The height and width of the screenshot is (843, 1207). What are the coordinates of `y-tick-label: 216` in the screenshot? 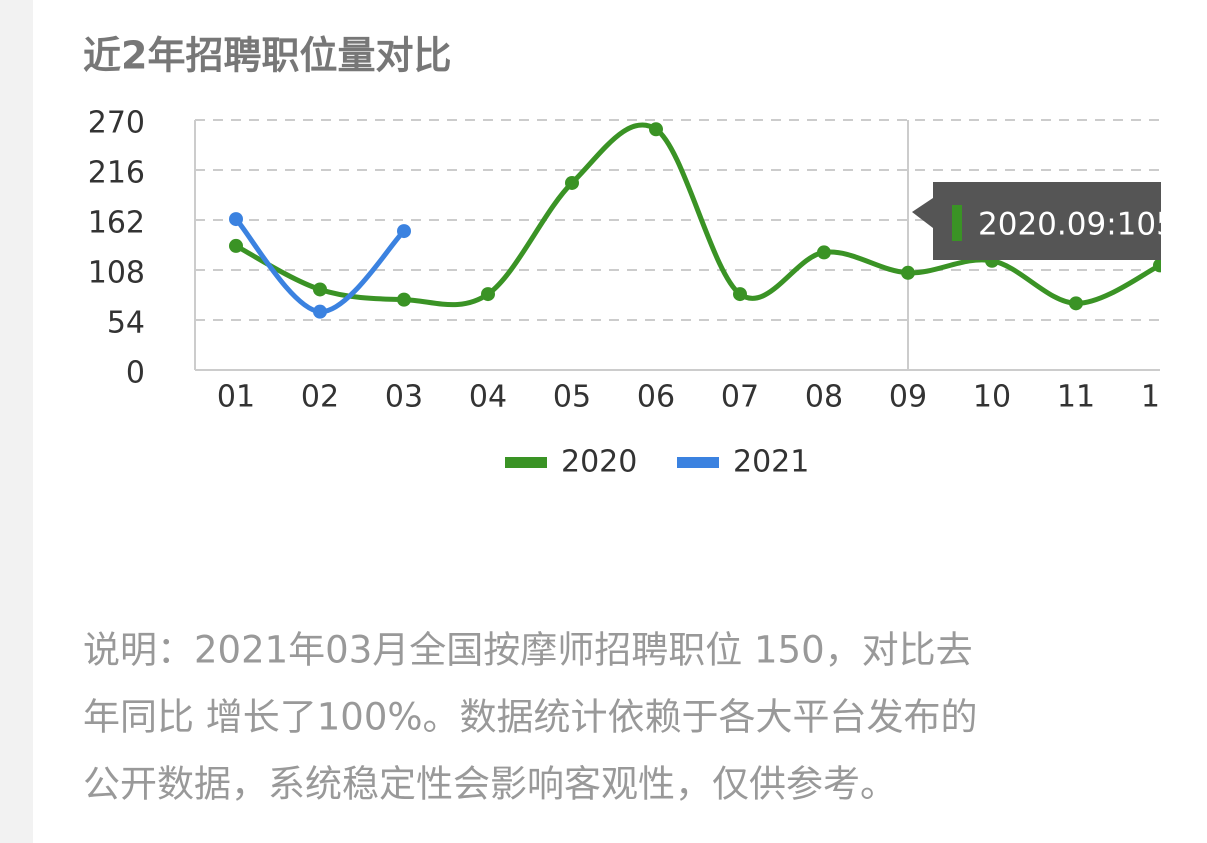 It's located at (116, 173).